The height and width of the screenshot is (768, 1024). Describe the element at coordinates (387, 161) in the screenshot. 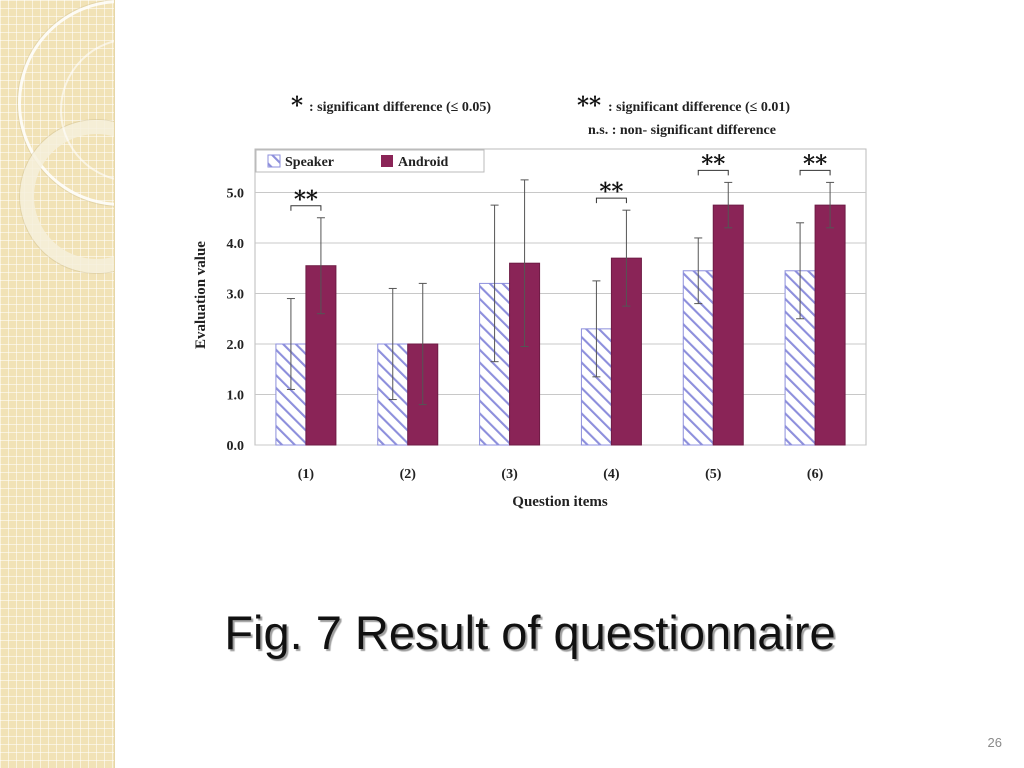

I see `legend-swatch-android` at that location.